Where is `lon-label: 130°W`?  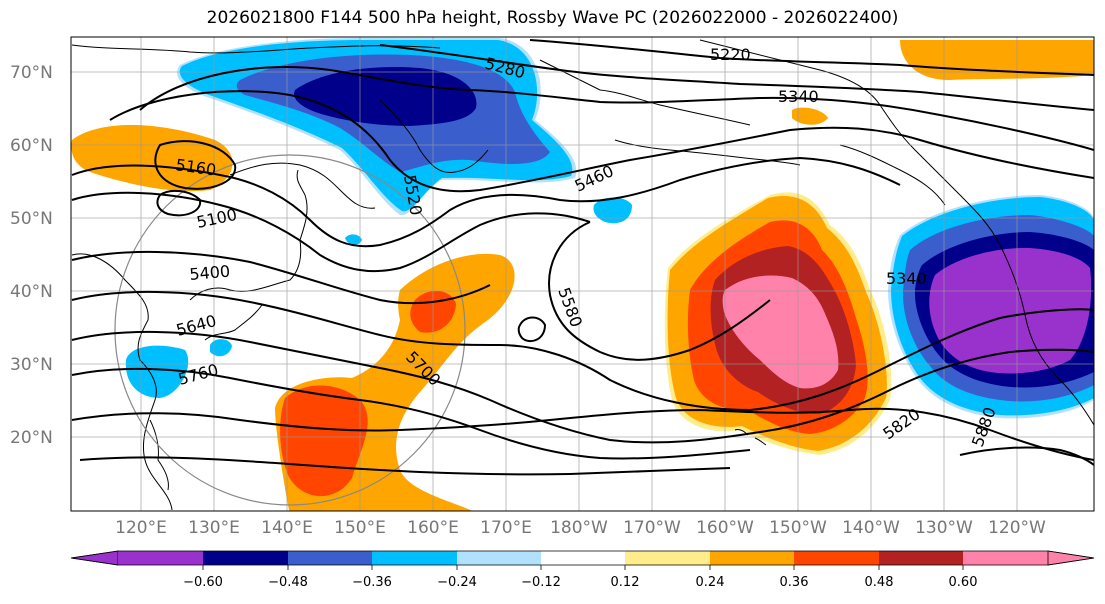
lon-label: 130°W is located at coordinates (944, 528).